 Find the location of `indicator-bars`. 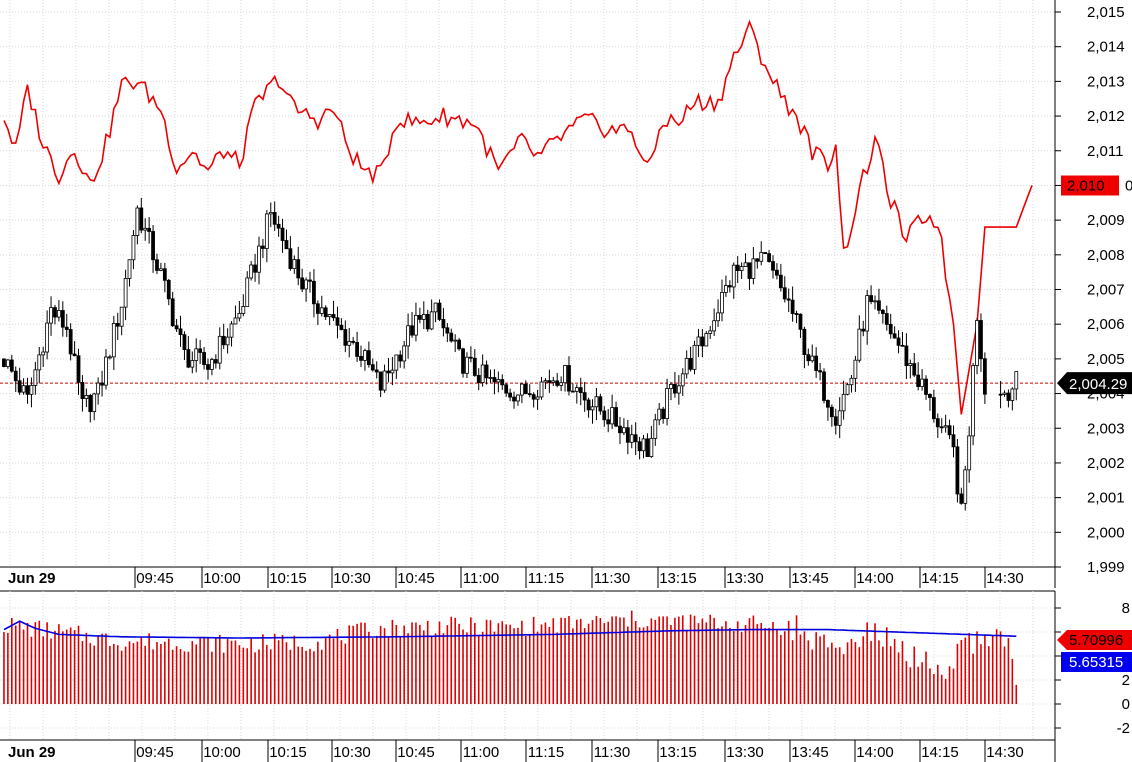

indicator-bars is located at coordinates (510, 657).